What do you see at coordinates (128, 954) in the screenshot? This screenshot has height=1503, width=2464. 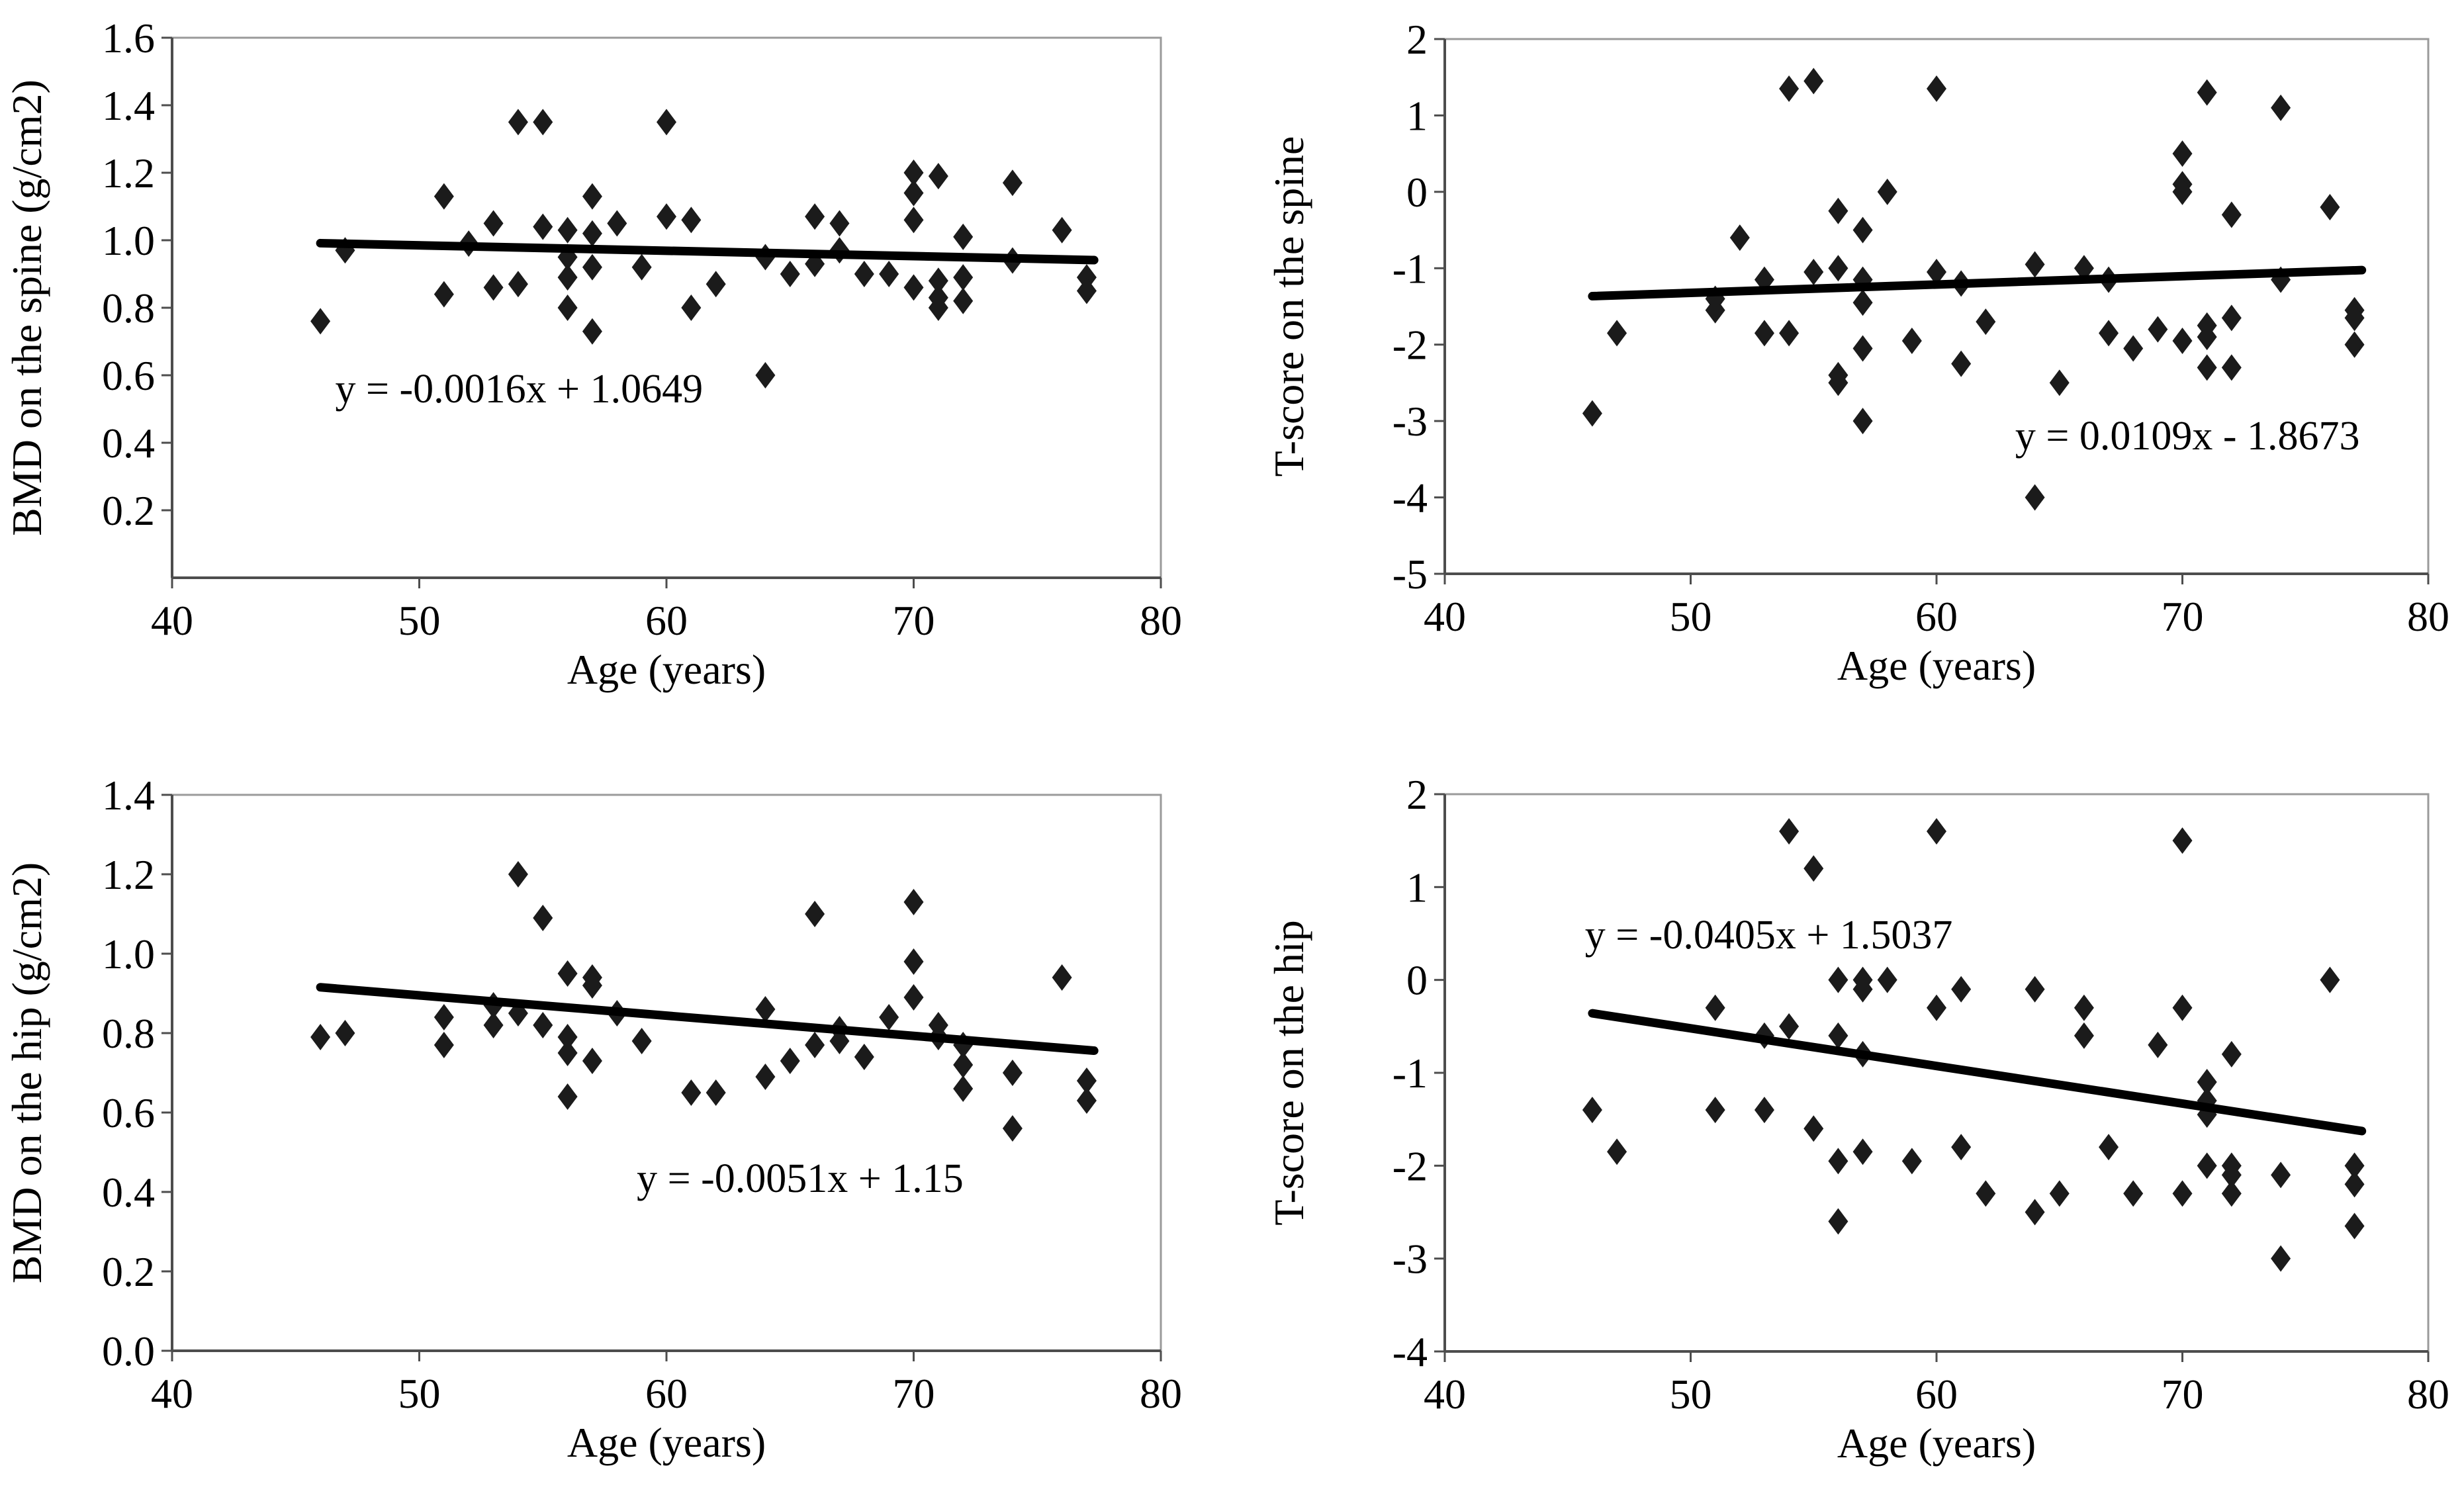 I see `y-tick-label: 1.0` at bounding box center [128, 954].